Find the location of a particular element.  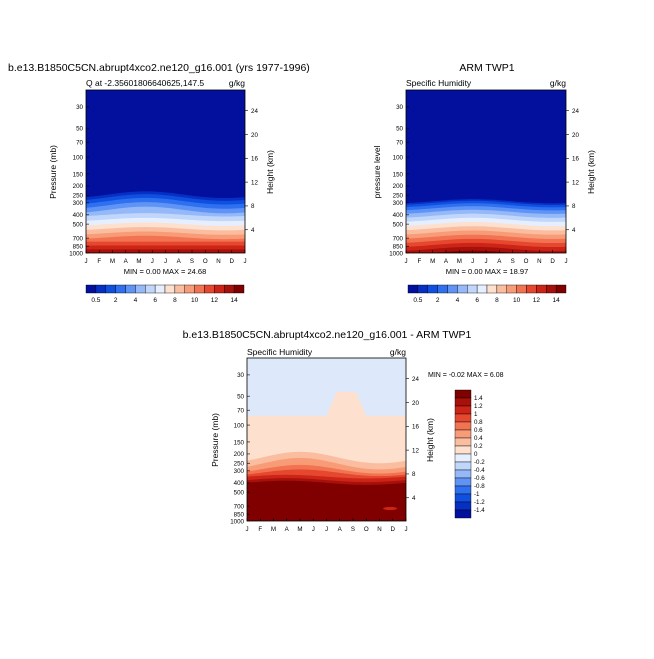

diff-colorbar-label: 0.4 is located at coordinates (478, 438).